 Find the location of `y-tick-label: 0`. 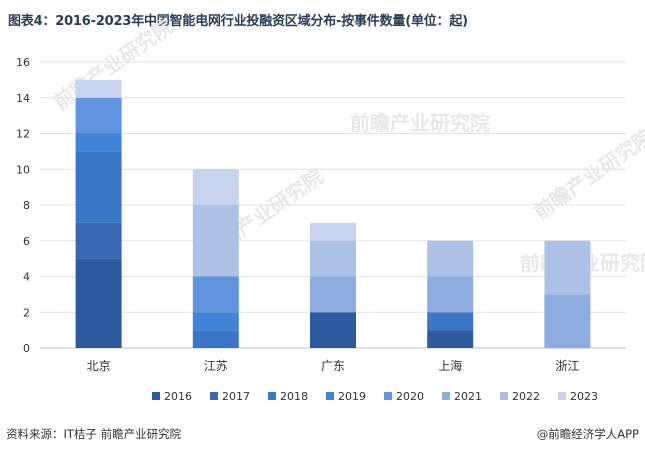

y-tick-label: 0 is located at coordinates (26, 348).